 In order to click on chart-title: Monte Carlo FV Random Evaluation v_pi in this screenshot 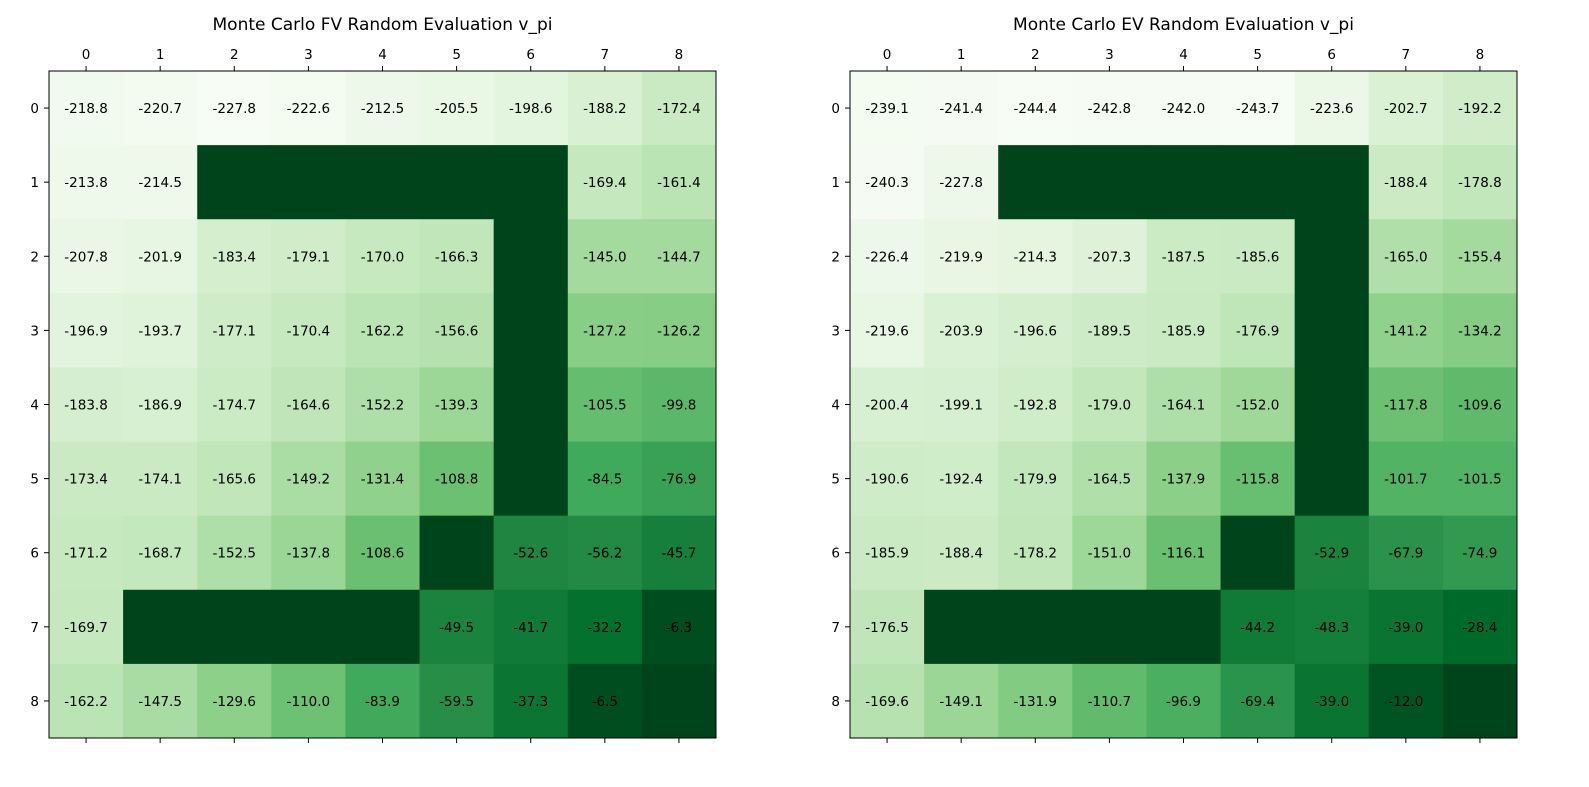, I will do `click(383, 25)`.